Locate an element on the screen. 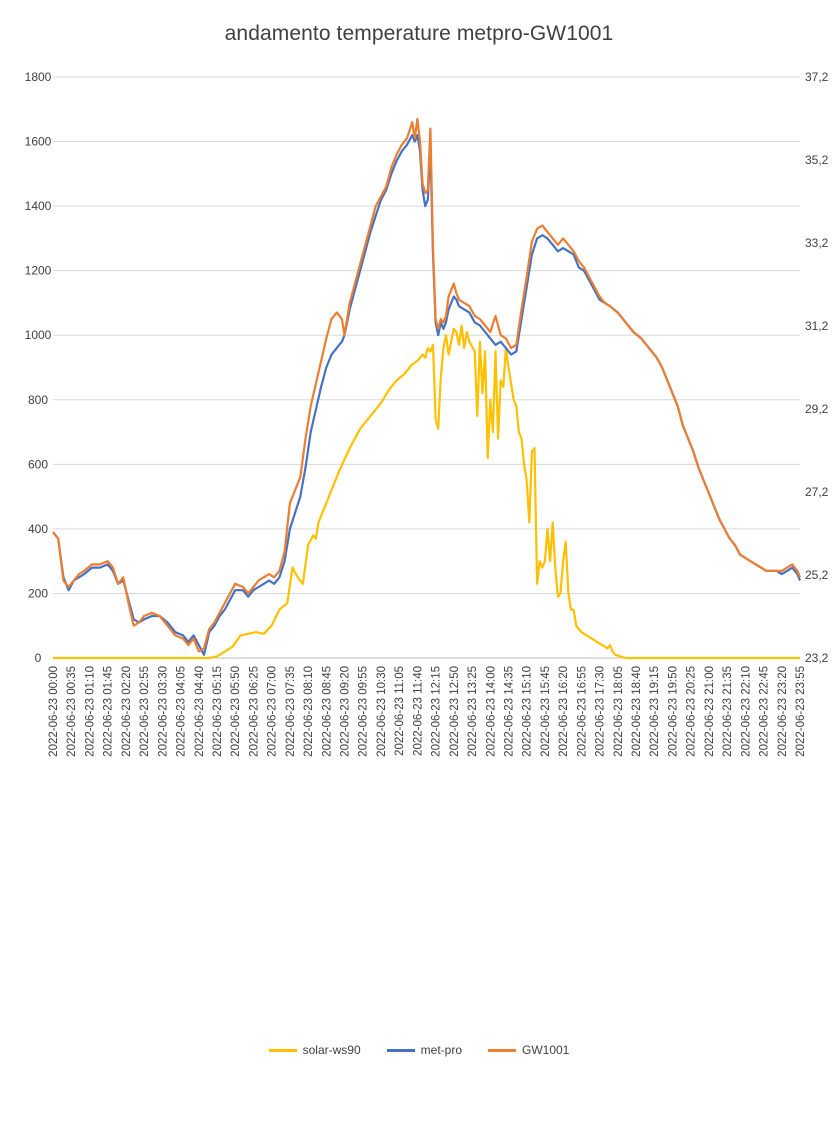 The width and height of the screenshot is (838, 1131). x-tick-label: 2022-06-23 01:10 is located at coordinates (90, 711).